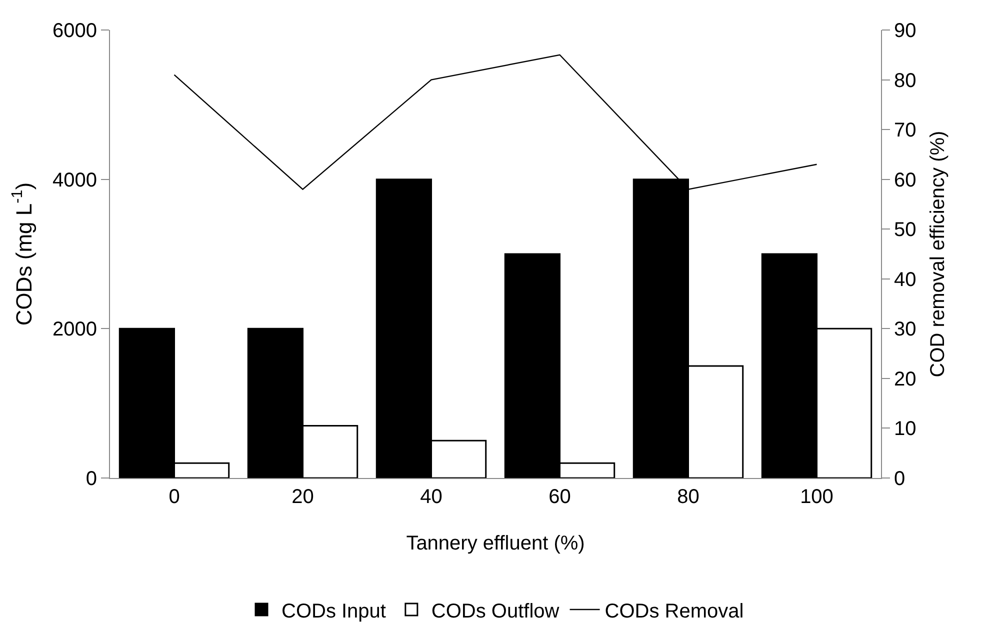  I want to click on y2-tick-label: 20, so click(905, 379).